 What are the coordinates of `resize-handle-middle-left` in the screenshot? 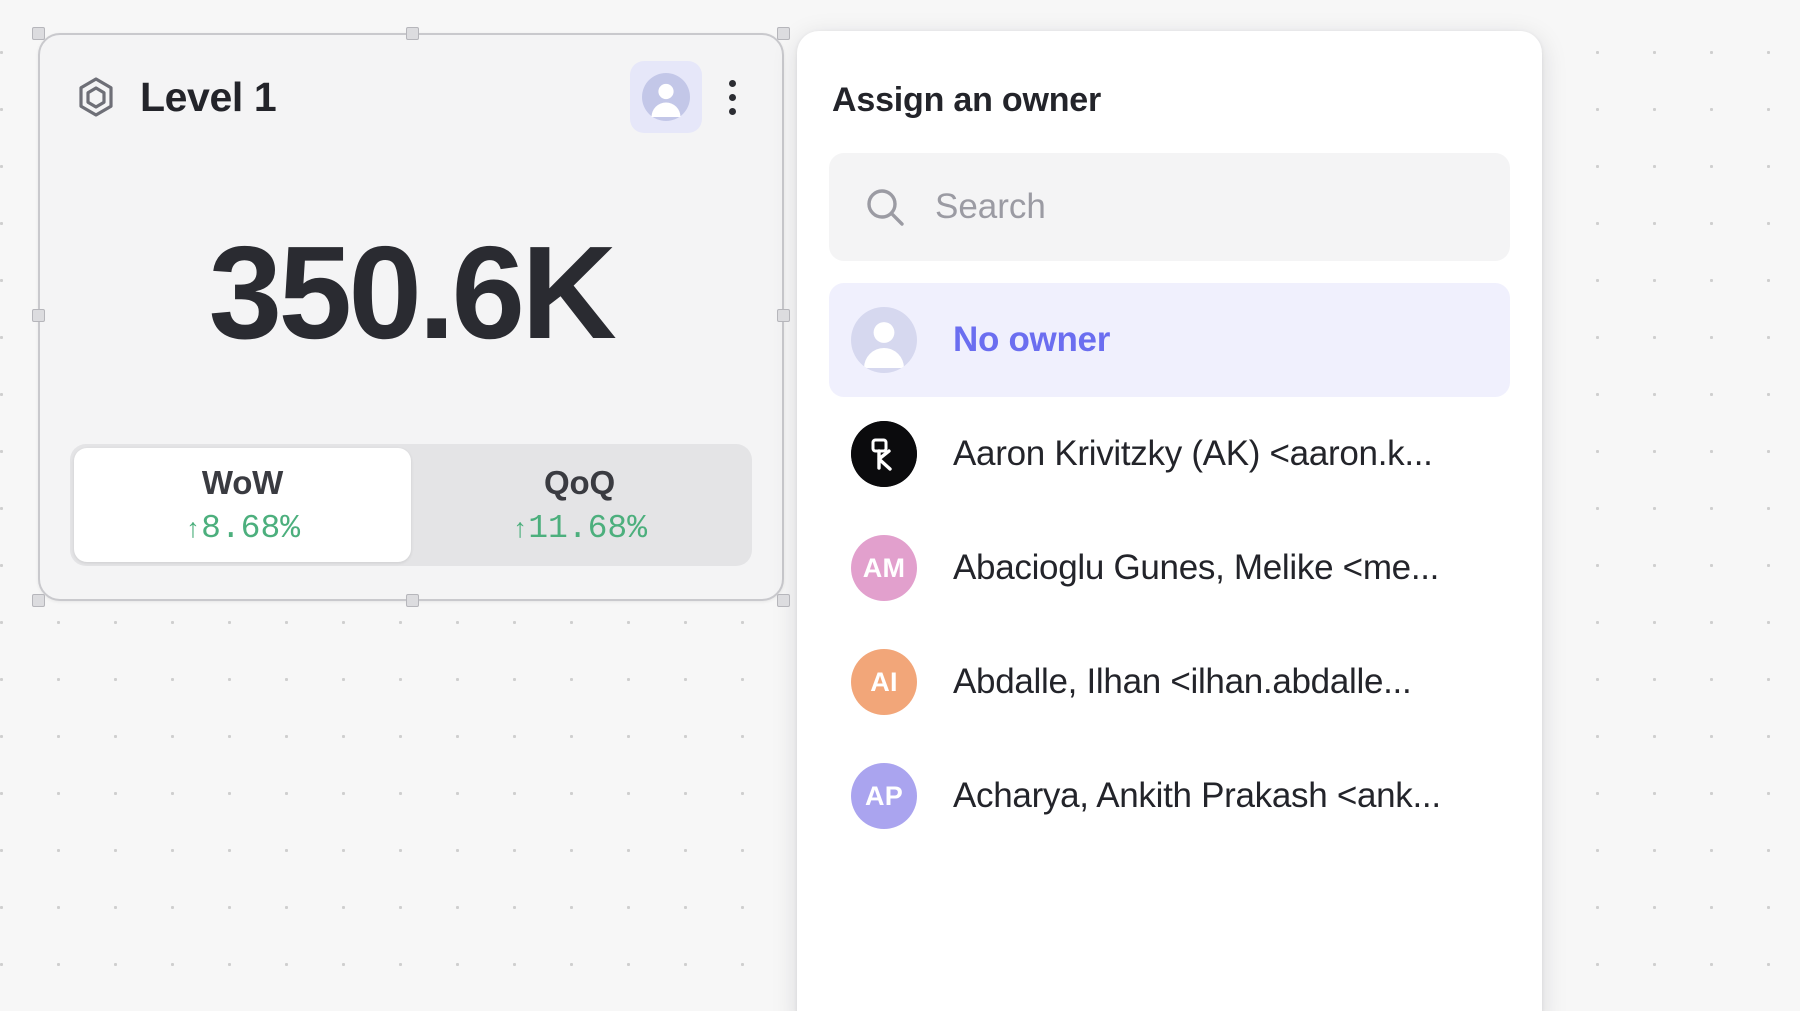 It's located at (38, 315).